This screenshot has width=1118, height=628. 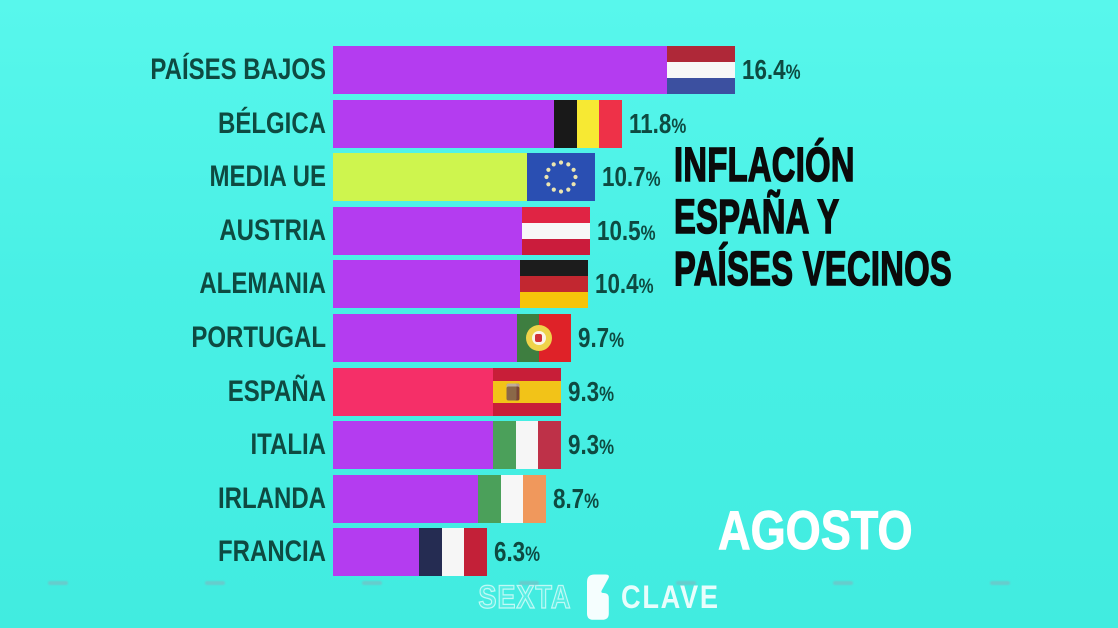 I want to click on country-label: BÉLGICA, so click(x=271, y=123).